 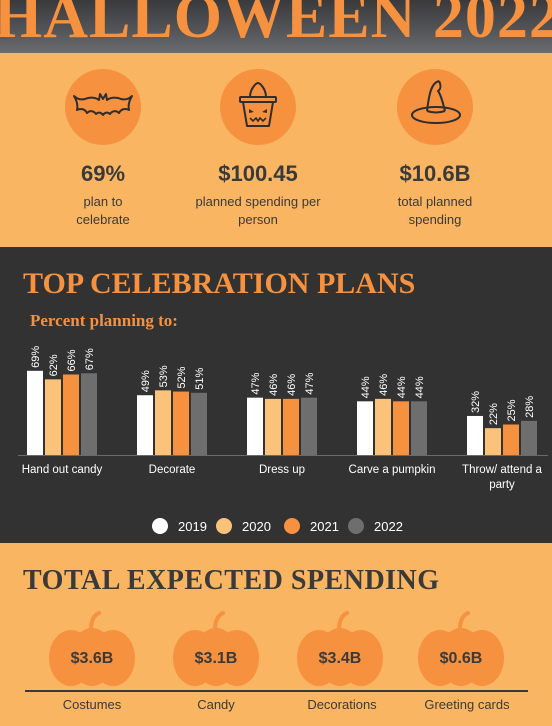 What do you see at coordinates (276, 527) in the screenshot?
I see `chart-legend: 2019 2020 2021 2022` at bounding box center [276, 527].